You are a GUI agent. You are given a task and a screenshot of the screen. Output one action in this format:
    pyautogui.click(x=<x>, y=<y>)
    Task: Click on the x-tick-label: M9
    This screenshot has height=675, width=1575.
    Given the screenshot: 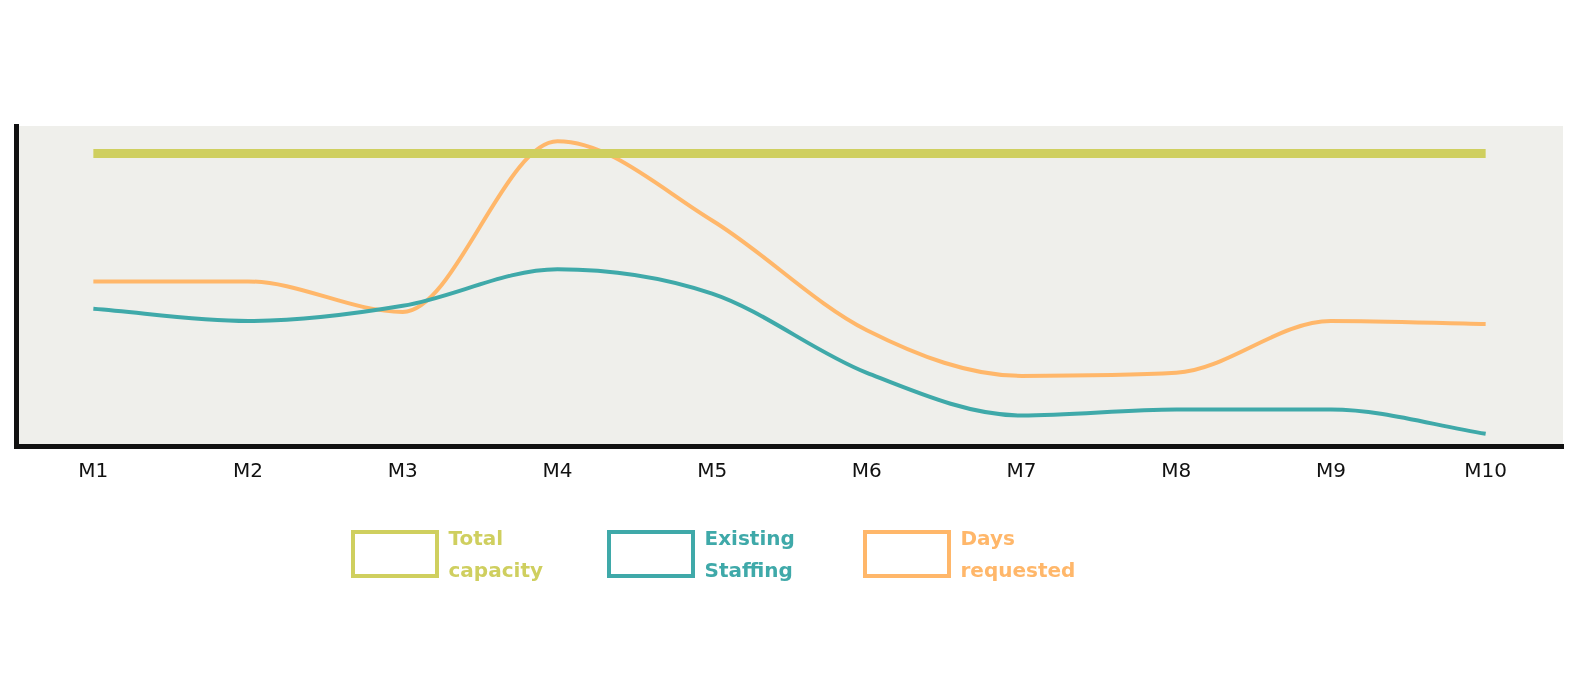 What is the action you would take?
    pyautogui.click(x=1330, y=470)
    